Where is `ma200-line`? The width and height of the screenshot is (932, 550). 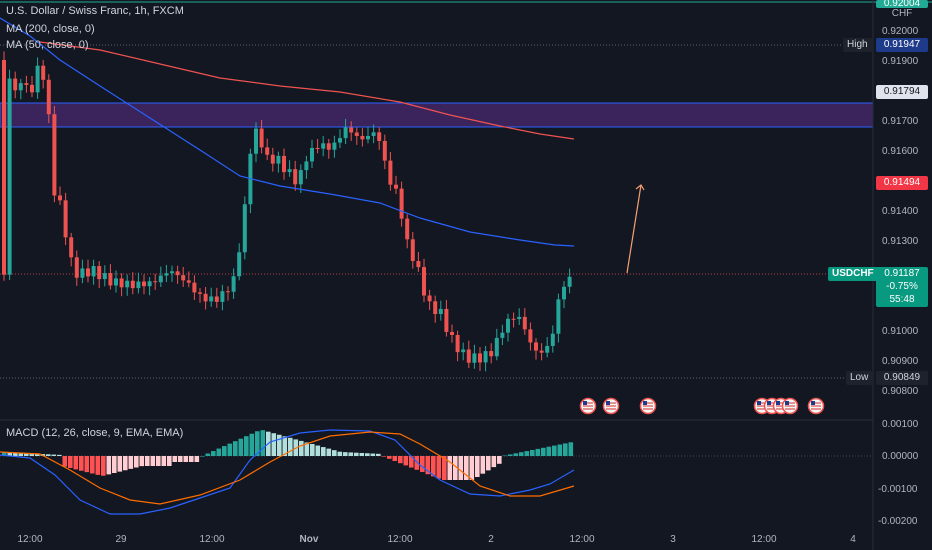 ma200-line is located at coordinates (307, 90).